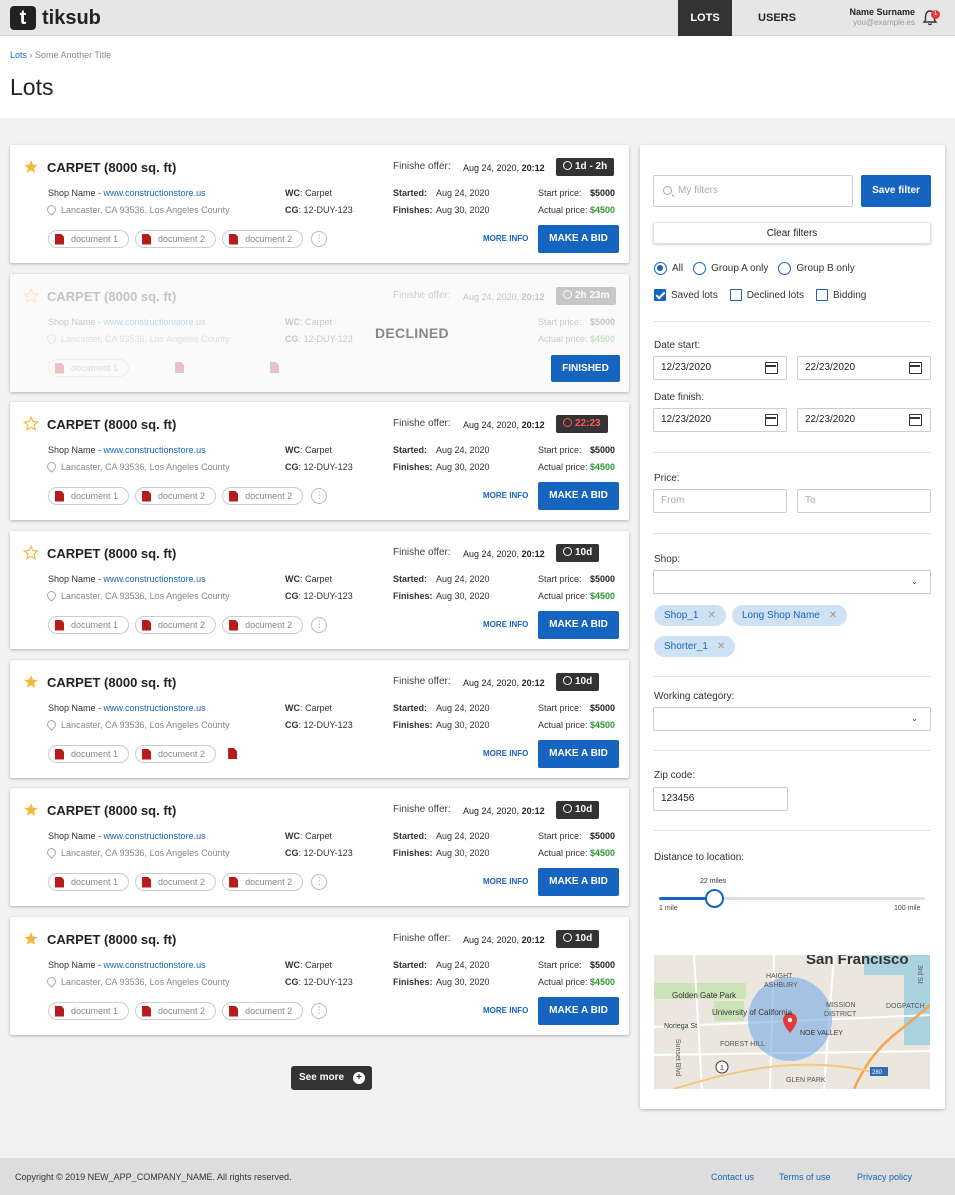 Image resolution: width=955 pixels, height=1195 pixels. I want to click on save-filter-button: Save filter, so click(896, 191).